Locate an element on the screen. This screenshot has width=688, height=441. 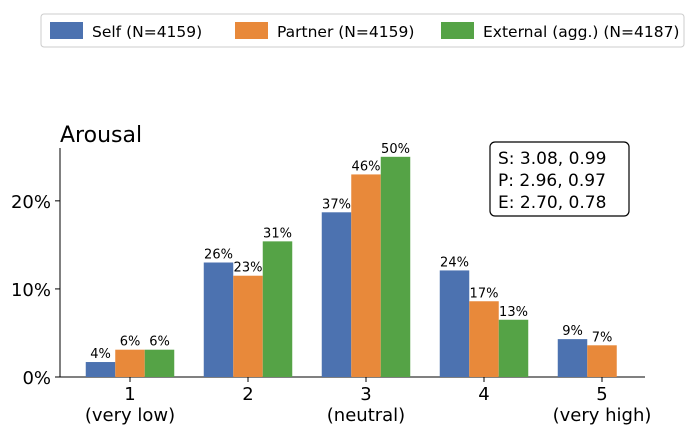
legend-label: Partner (N=4159) is located at coordinates (345, 32).